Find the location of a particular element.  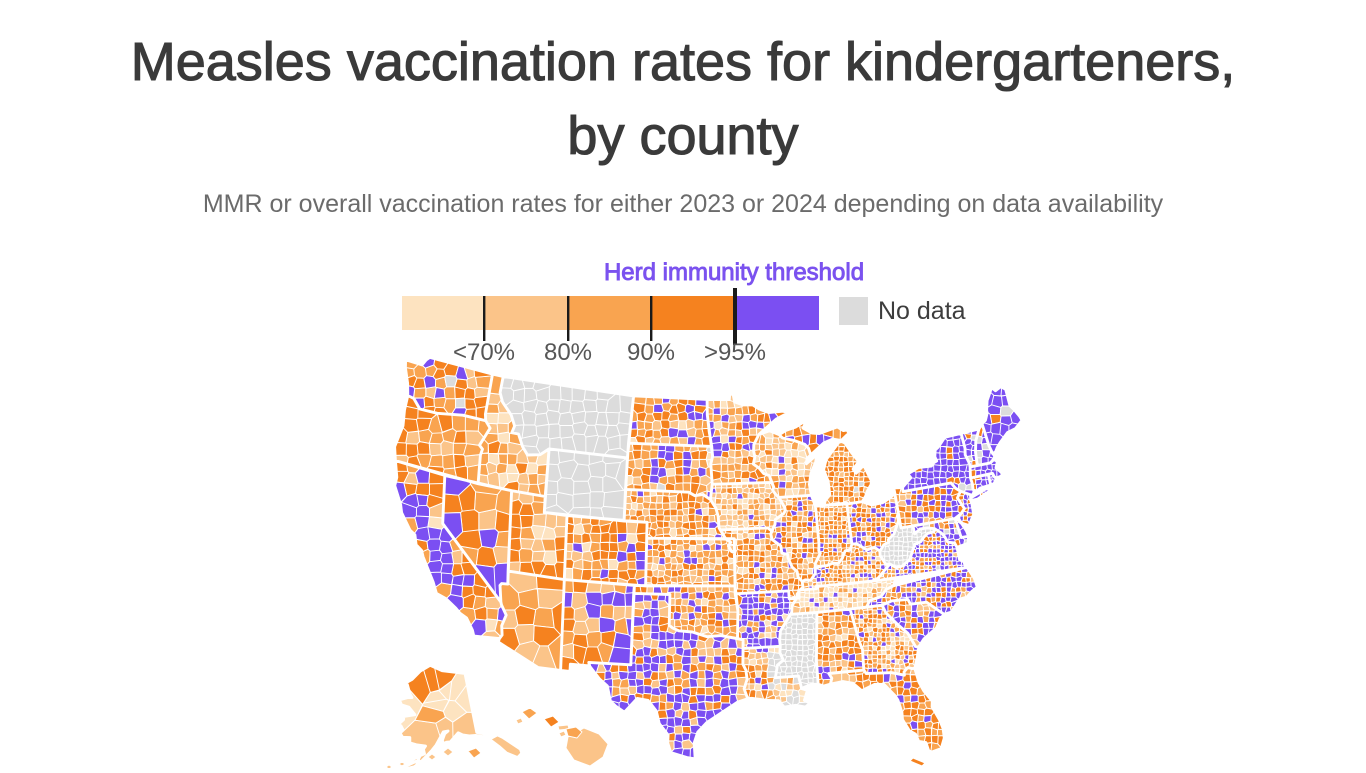

svg-text: Herd immunity threshold is located at coordinates (734, 272).